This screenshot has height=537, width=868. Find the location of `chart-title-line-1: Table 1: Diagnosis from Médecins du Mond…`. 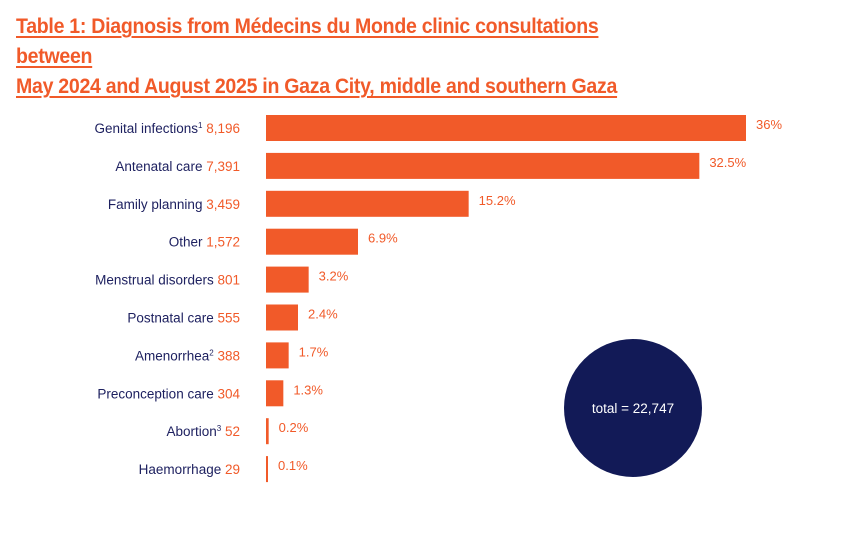

chart-title-line-1: Table 1: Diagnosis from Médecins du Mond… is located at coordinates (307, 41).